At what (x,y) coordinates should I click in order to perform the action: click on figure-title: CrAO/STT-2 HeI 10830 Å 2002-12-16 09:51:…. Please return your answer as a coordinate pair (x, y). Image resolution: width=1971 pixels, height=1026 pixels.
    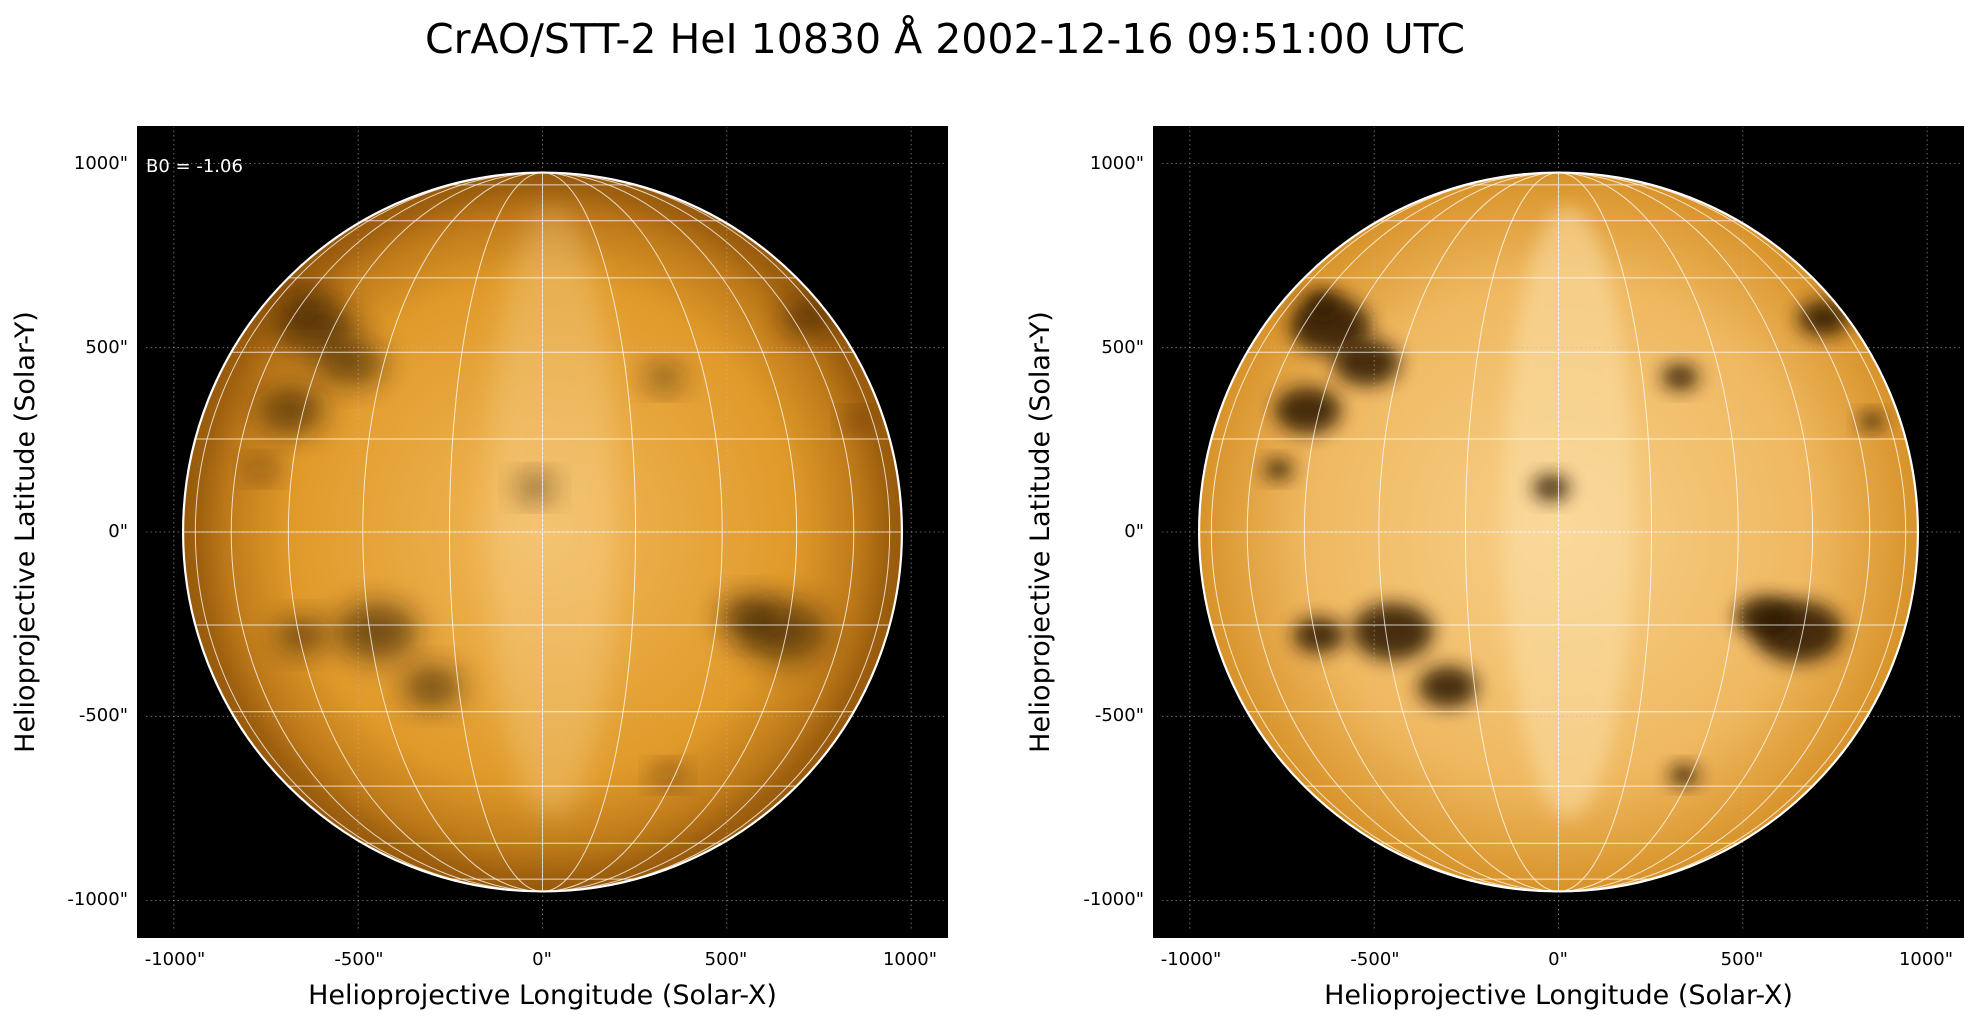
    Looking at the image, I should click on (945, 39).